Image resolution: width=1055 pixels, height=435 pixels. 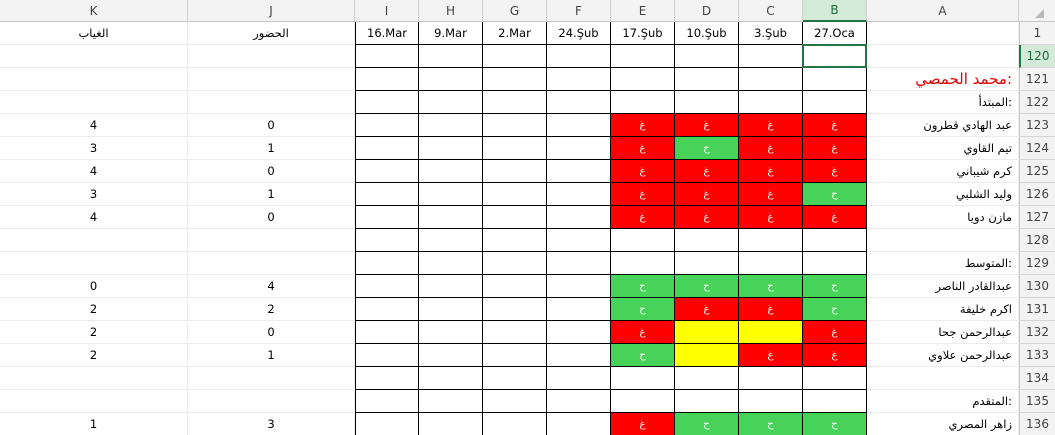 I want to click on attendance-status-e-136: غ, so click(x=643, y=424).